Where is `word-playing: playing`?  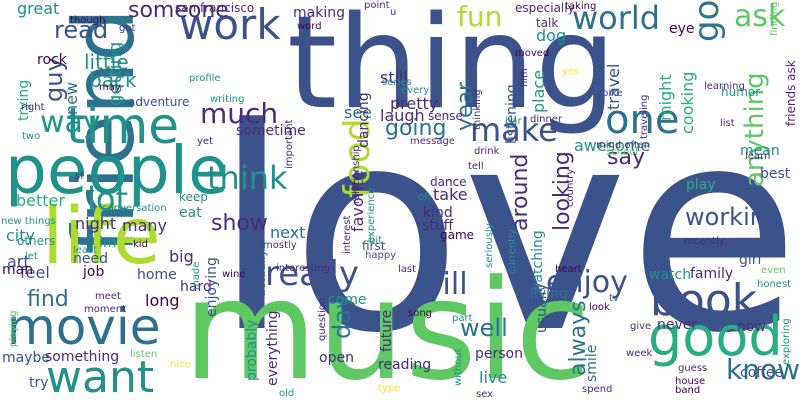
word-playing: playing is located at coordinates (13, 328).